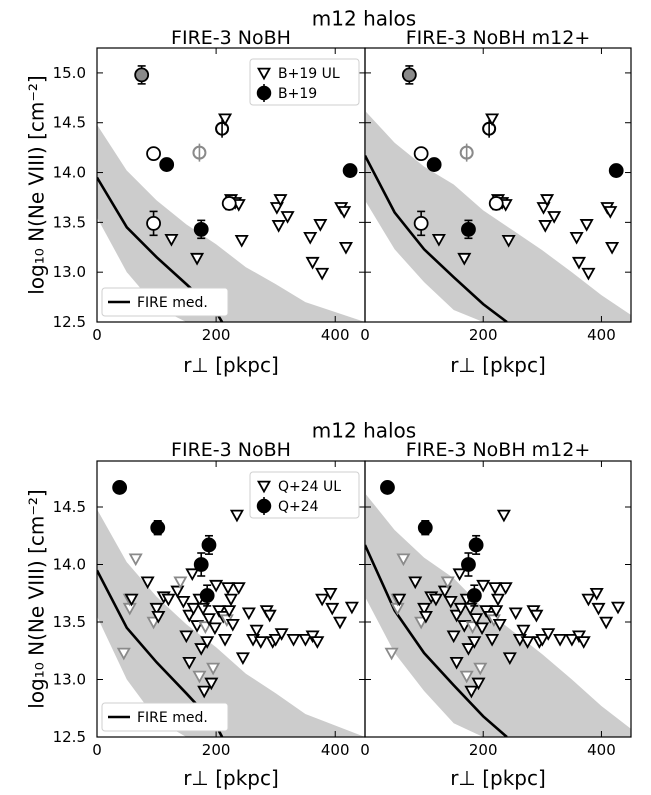 The height and width of the screenshot is (795, 651). Describe the element at coordinates (69, 272) in the screenshot. I see `y-tick-label: 13.0` at that location.